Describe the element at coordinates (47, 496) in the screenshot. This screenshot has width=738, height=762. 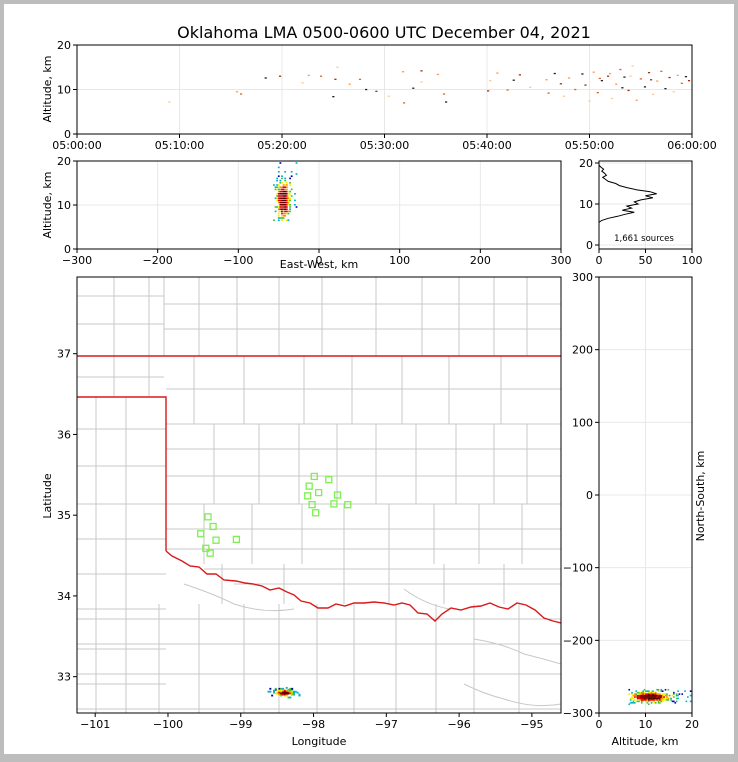
I see `plan-view-ylabel: Latitude` at that location.